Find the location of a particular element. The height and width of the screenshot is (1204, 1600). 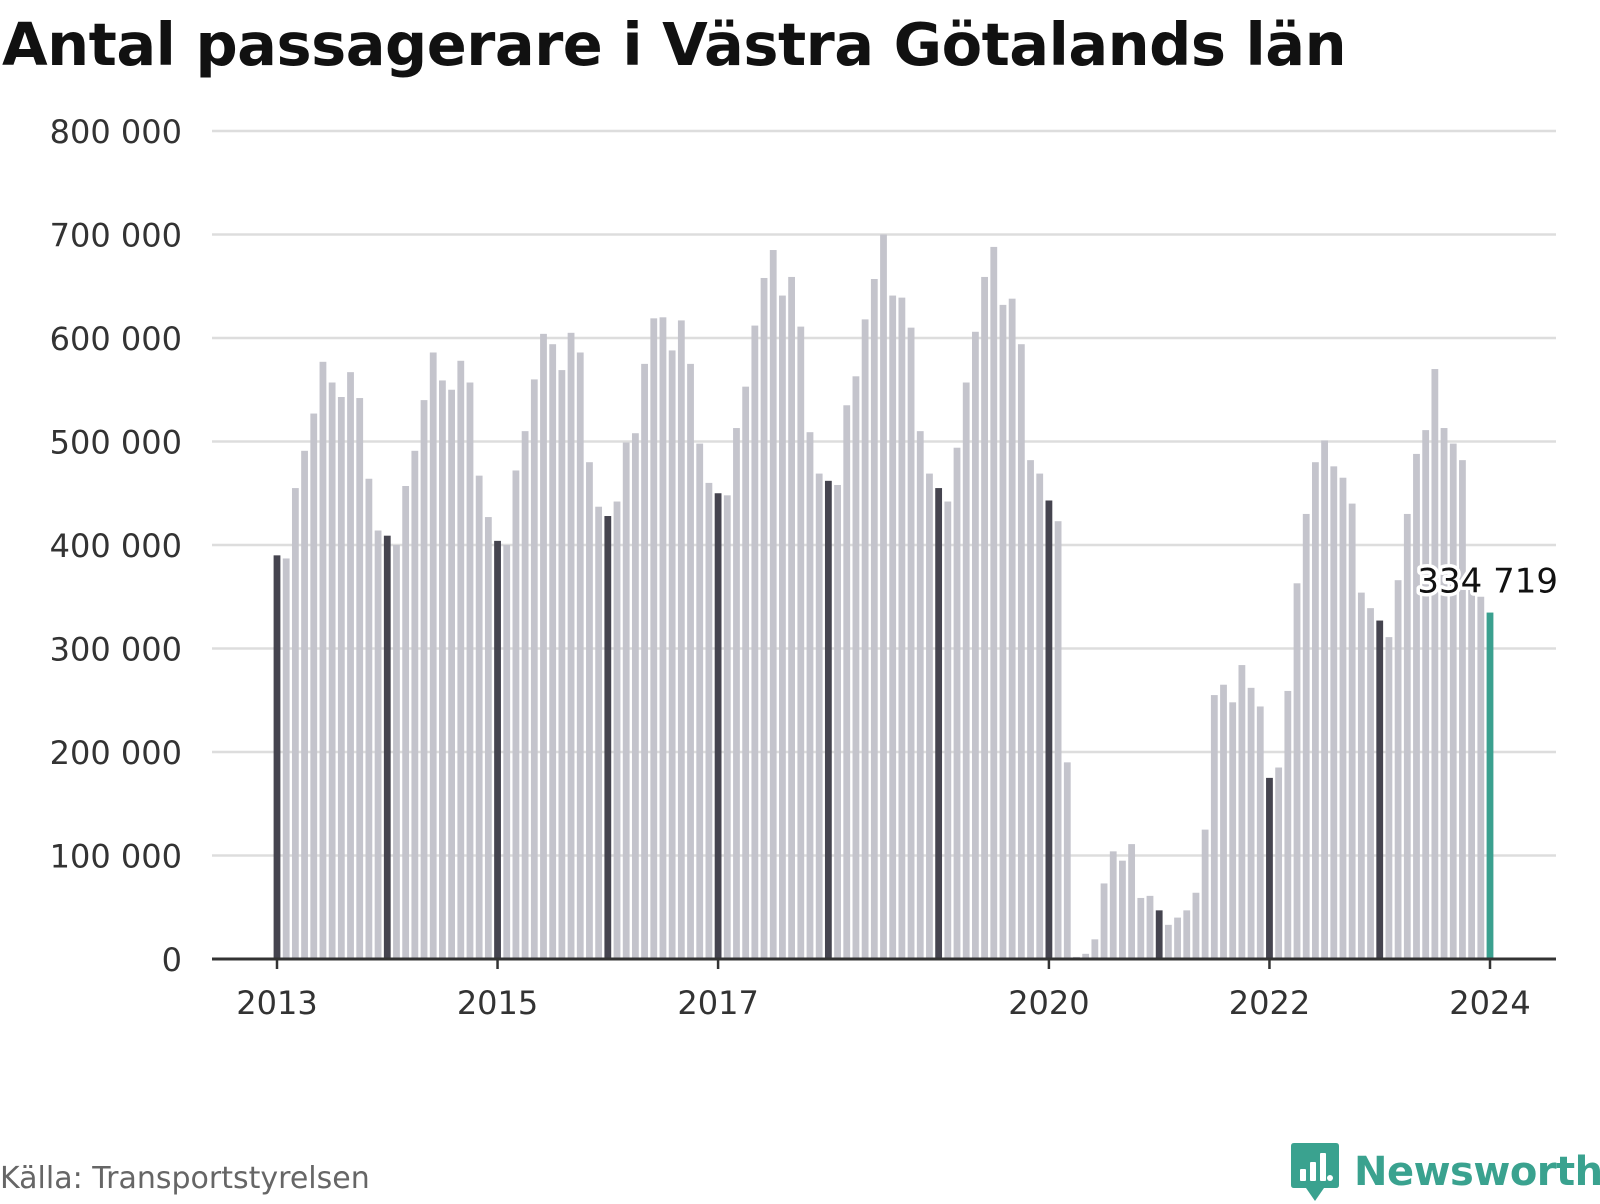

y-tick-label: 400 000 is located at coordinates (116, 546).